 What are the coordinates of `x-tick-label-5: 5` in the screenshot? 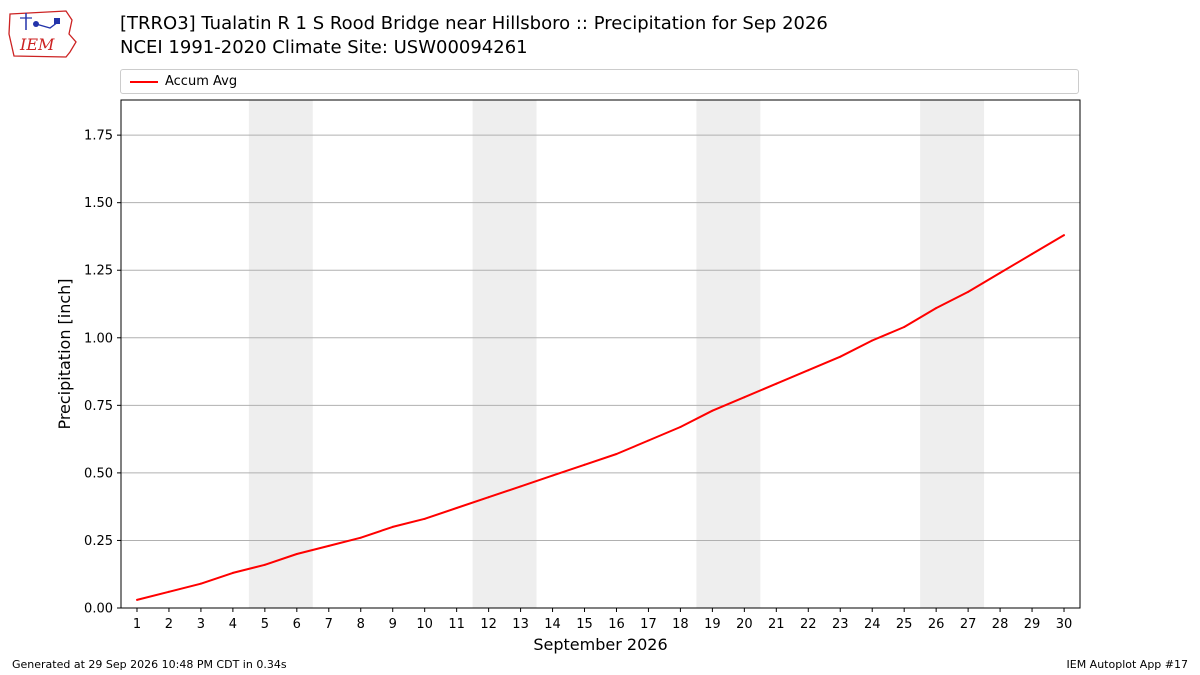 It's located at (265, 624).